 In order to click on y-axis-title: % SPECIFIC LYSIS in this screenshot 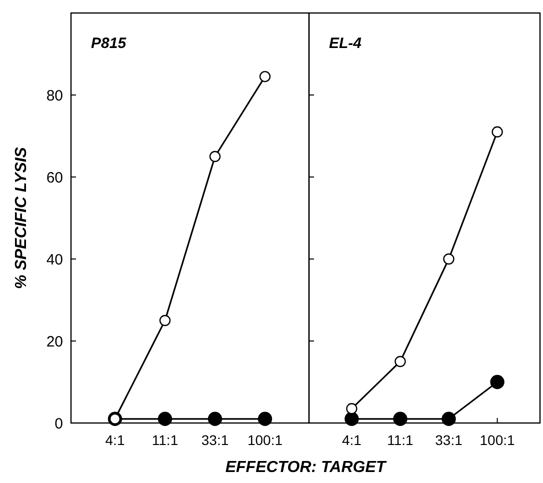, I will do `click(21, 217)`.